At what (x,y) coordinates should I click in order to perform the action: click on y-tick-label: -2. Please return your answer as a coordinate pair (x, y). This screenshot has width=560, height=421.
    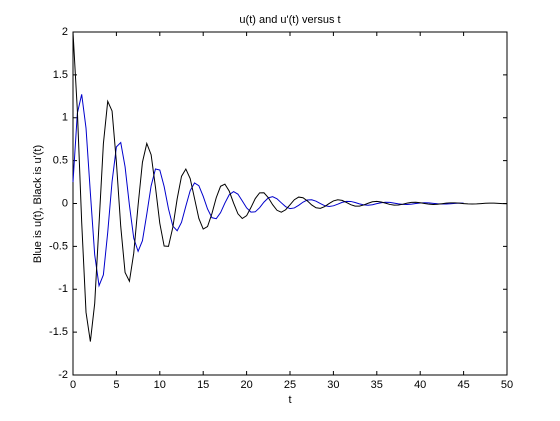
    Looking at the image, I should click on (63, 375).